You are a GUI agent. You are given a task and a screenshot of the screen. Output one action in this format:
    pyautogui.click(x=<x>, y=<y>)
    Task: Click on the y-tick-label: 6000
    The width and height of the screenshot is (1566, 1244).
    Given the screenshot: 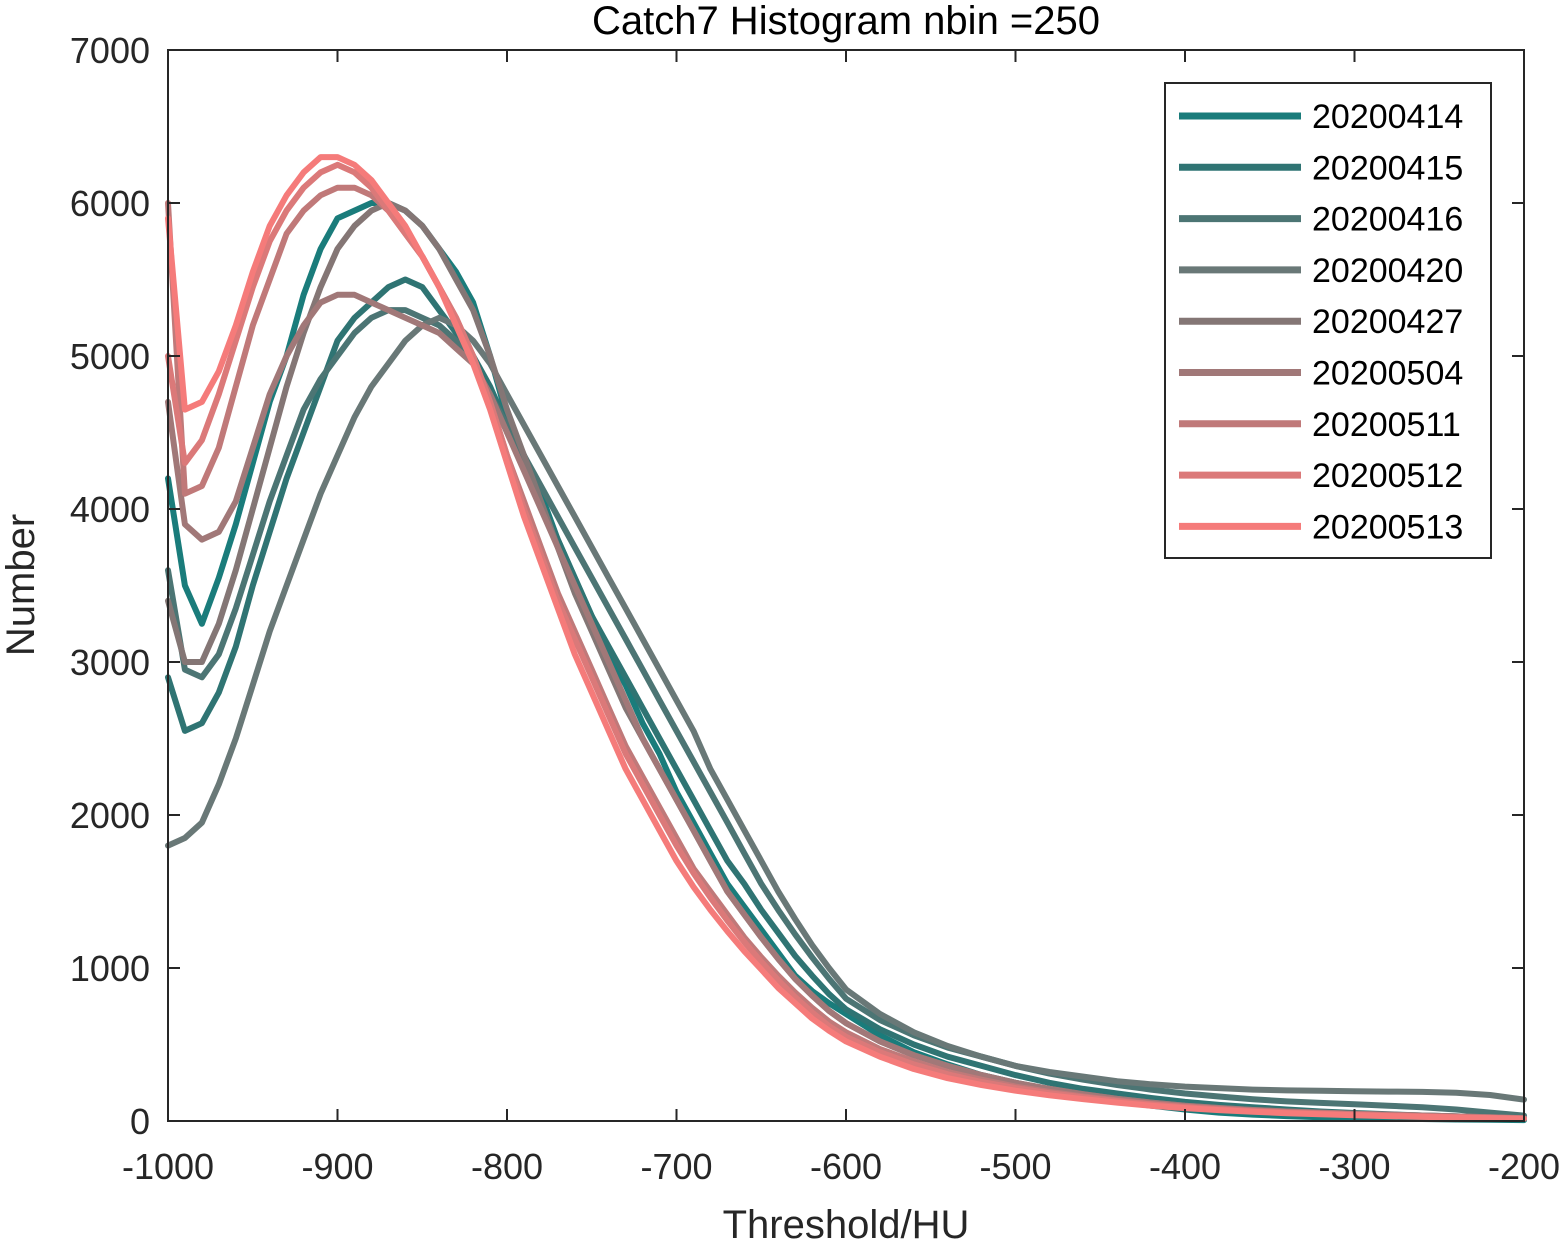 What is the action you would take?
    pyautogui.click(x=110, y=203)
    